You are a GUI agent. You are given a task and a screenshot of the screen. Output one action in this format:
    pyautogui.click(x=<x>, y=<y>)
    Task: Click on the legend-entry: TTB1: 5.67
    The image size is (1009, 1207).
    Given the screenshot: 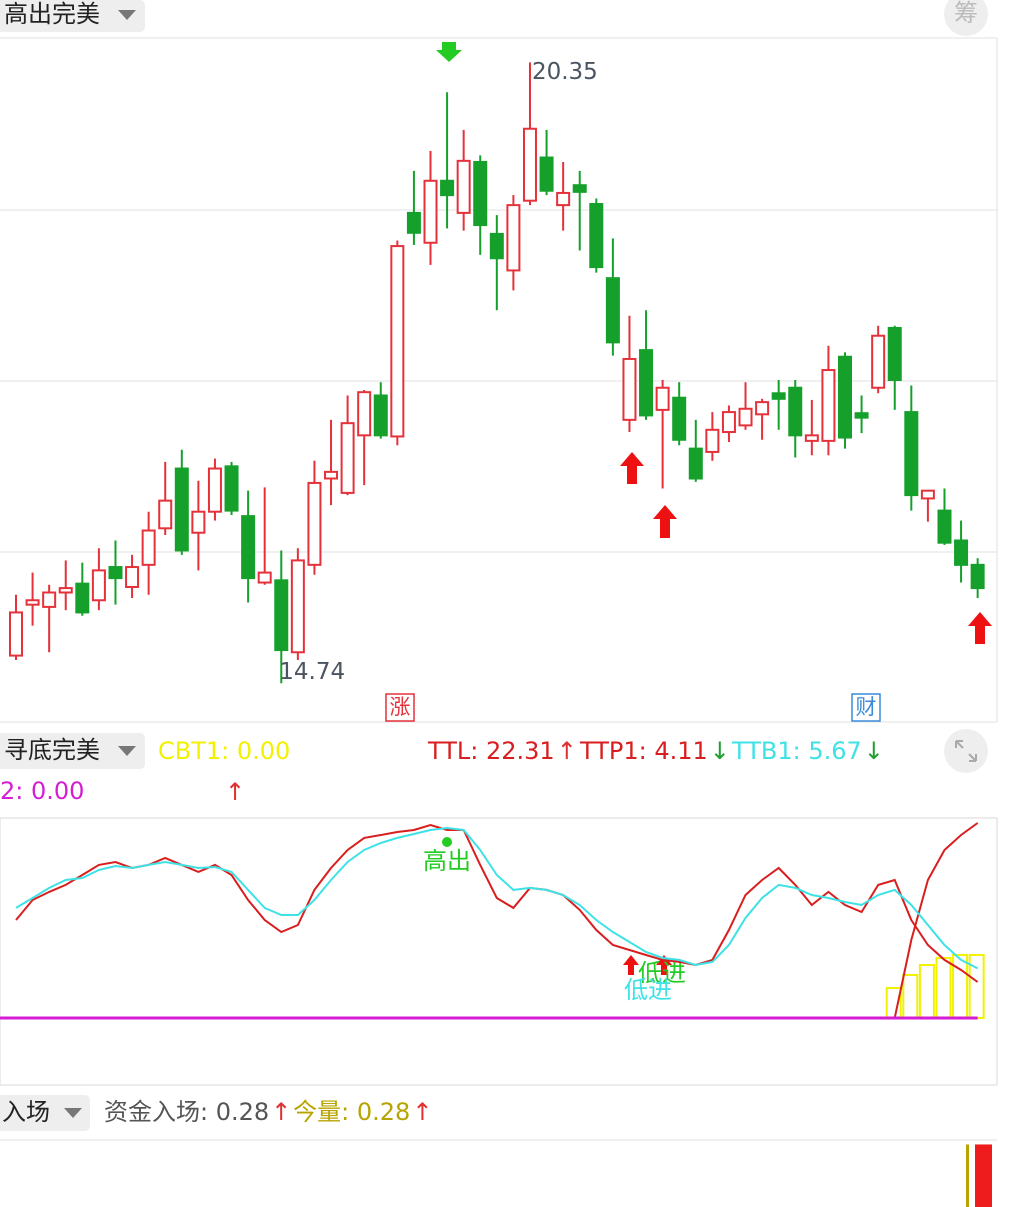 What is the action you would take?
    pyautogui.click(x=796, y=751)
    